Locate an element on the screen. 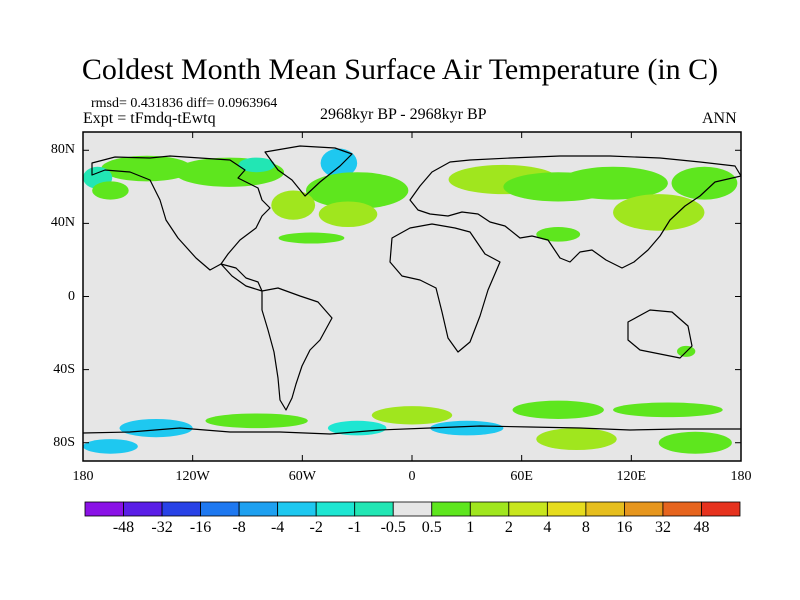 The image size is (800, 600). coast-antarctica is located at coordinates (412, 430).